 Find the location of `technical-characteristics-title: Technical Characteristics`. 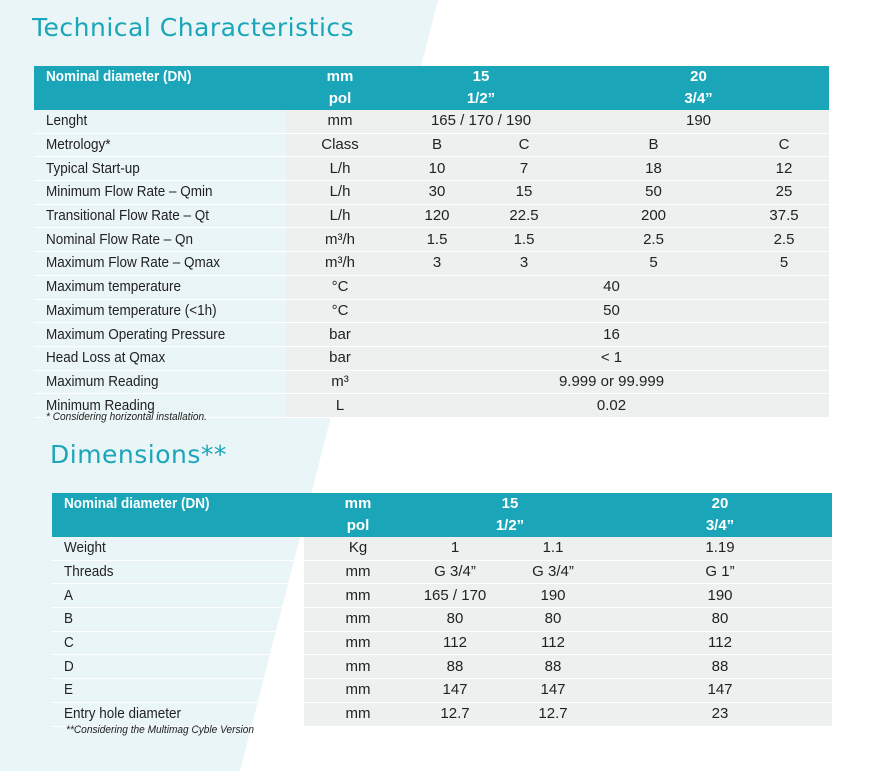

technical-characteristics-title: Technical Characteristics is located at coordinates (193, 27).